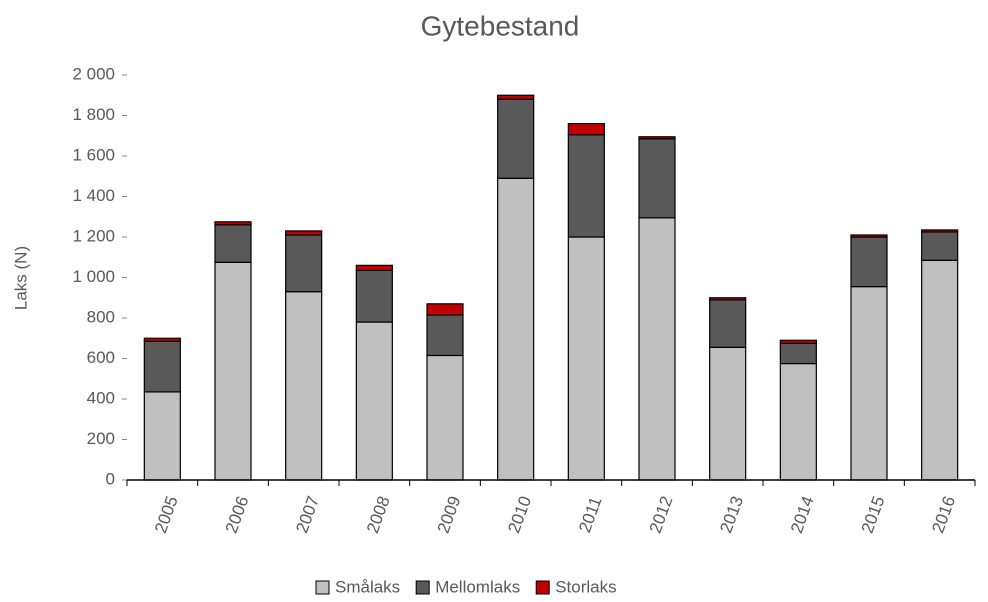 This screenshot has width=988, height=602. Describe the element at coordinates (101, 316) in the screenshot. I see `y-tick-label: 800` at that location.